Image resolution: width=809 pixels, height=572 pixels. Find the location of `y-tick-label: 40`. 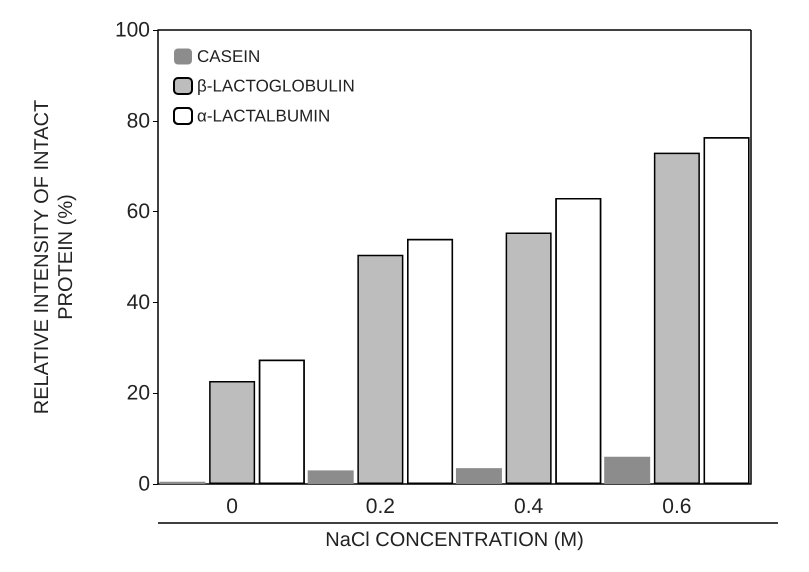

y-tick-label: 40 is located at coordinates (138, 302).